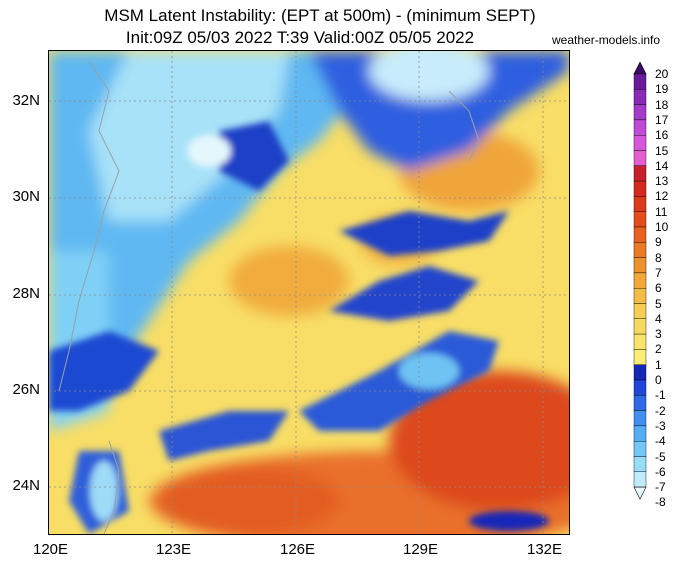 The image size is (680, 564). What do you see at coordinates (660, 395) in the screenshot?
I see `colorbar-tick-label: -1` at bounding box center [660, 395].